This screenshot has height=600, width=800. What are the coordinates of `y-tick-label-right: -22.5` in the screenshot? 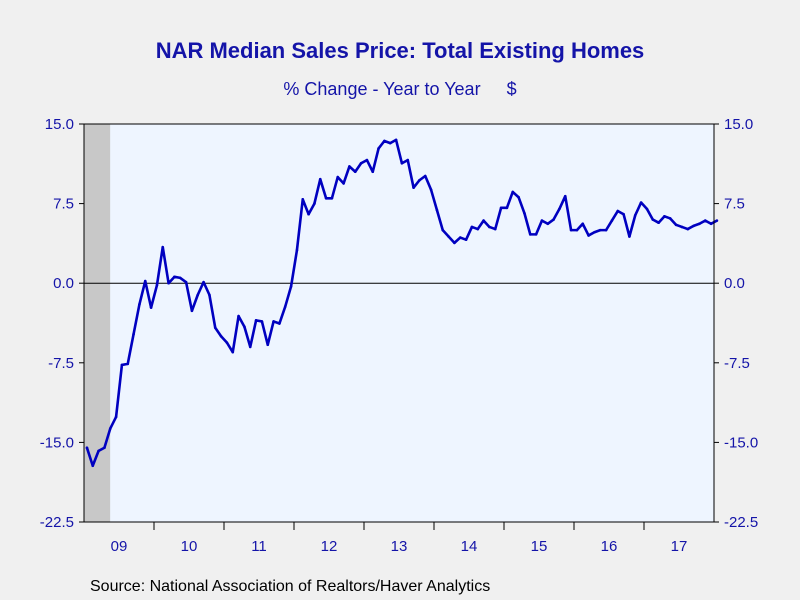 It's located at (741, 522).